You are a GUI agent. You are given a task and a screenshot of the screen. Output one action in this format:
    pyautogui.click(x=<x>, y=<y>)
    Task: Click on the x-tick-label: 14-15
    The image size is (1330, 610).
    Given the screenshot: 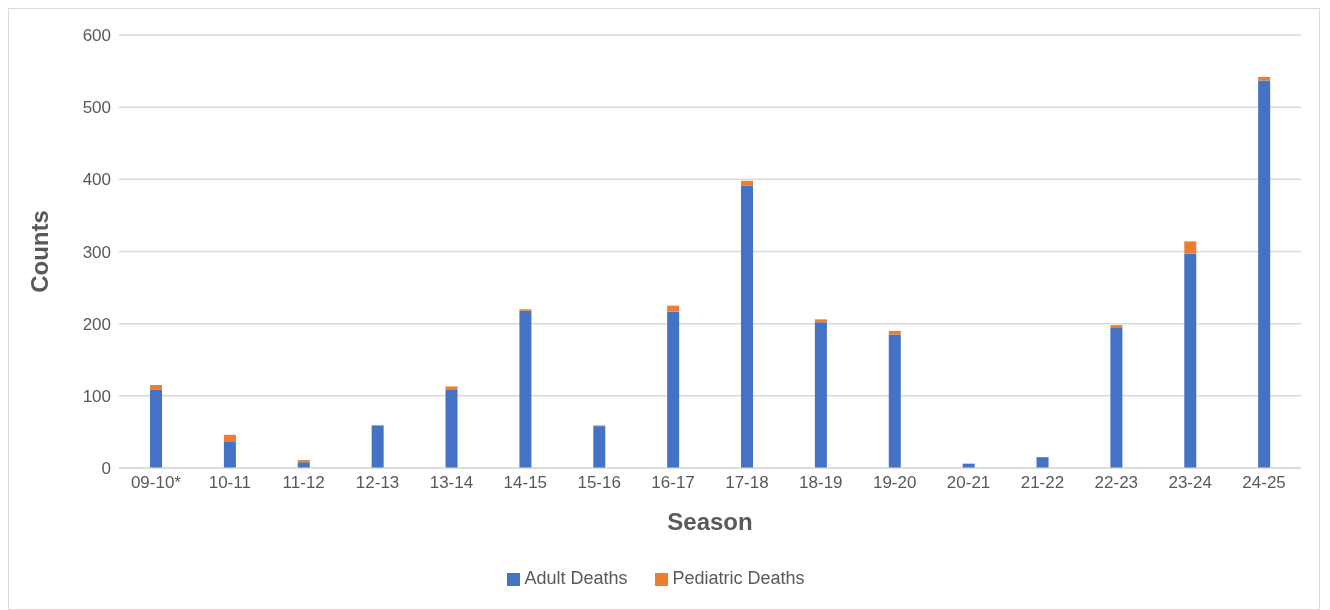 What is the action you would take?
    pyautogui.click(x=525, y=483)
    